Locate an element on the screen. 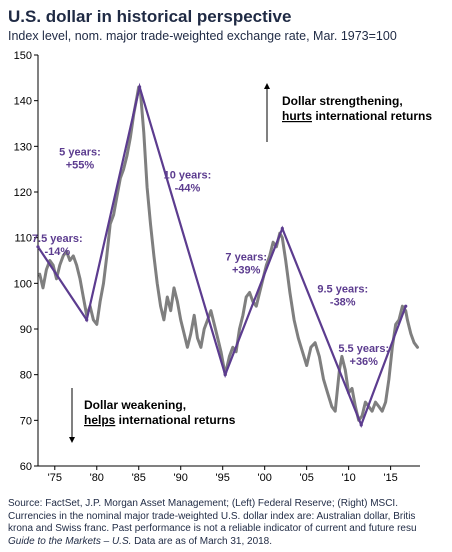 The width and height of the screenshot is (452, 552). footer-asof-date: Data are as of March 31, 2018. is located at coordinates (202, 541).